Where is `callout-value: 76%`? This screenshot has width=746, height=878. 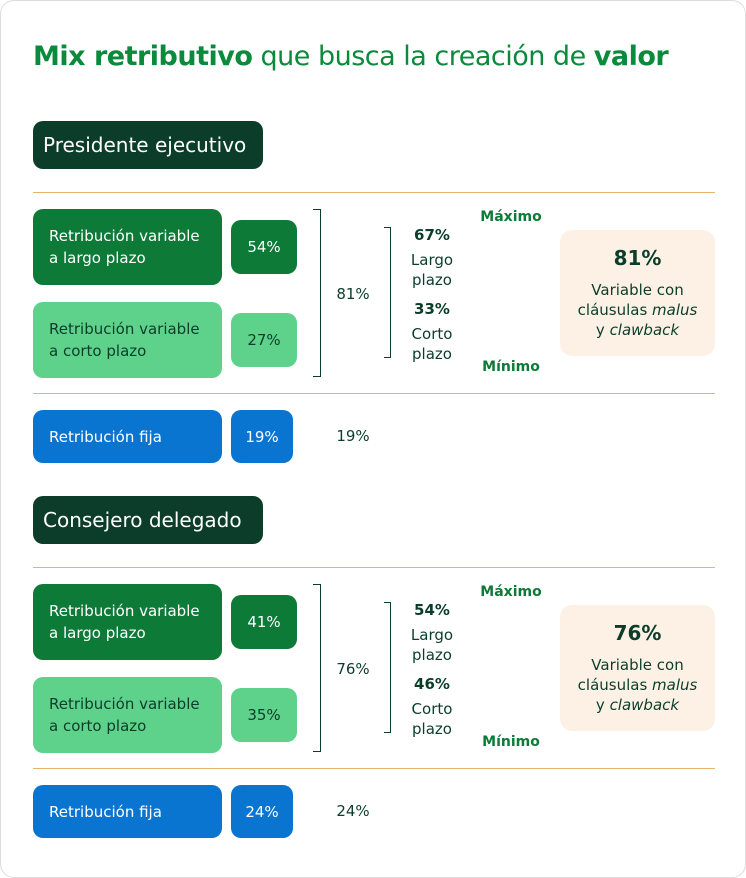
callout-value: 76% is located at coordinates (637, 633).